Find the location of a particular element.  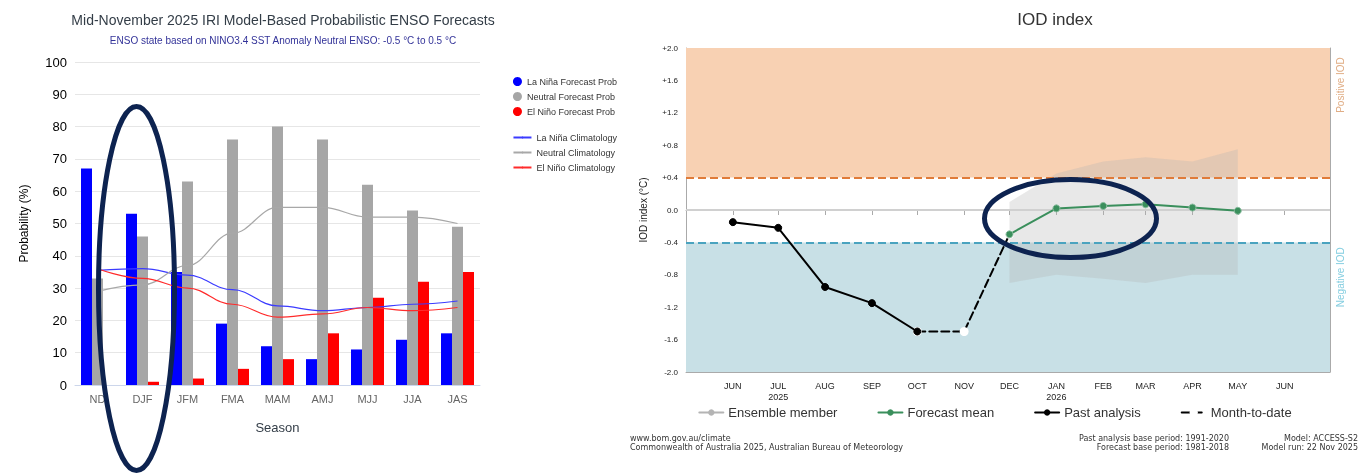

y-tick-label: 100 is located at coordinates (56, 62).